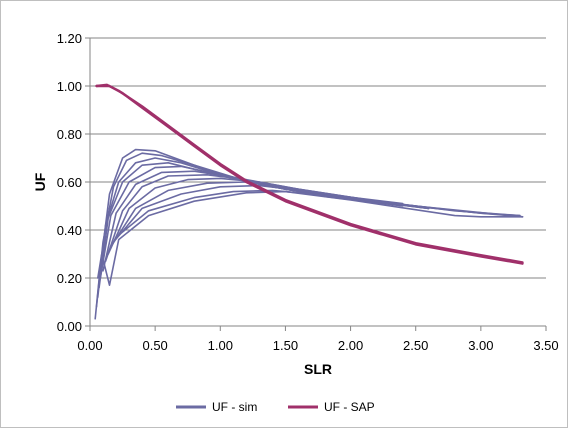 The height and width of the screenshot is (432, 568). Describe the element at coordinates (69, 278) in the screenshot. I see `y-tick-label: 0.20` at that location.